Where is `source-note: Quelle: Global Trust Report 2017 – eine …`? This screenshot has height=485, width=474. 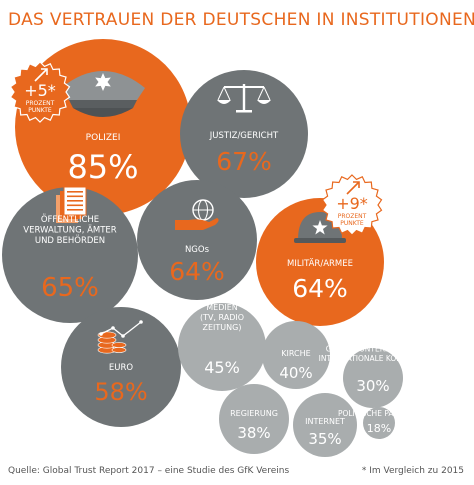 source-note: Quelle: Global Trust Report 2017 – eine … is located at coordinates (149, 471).